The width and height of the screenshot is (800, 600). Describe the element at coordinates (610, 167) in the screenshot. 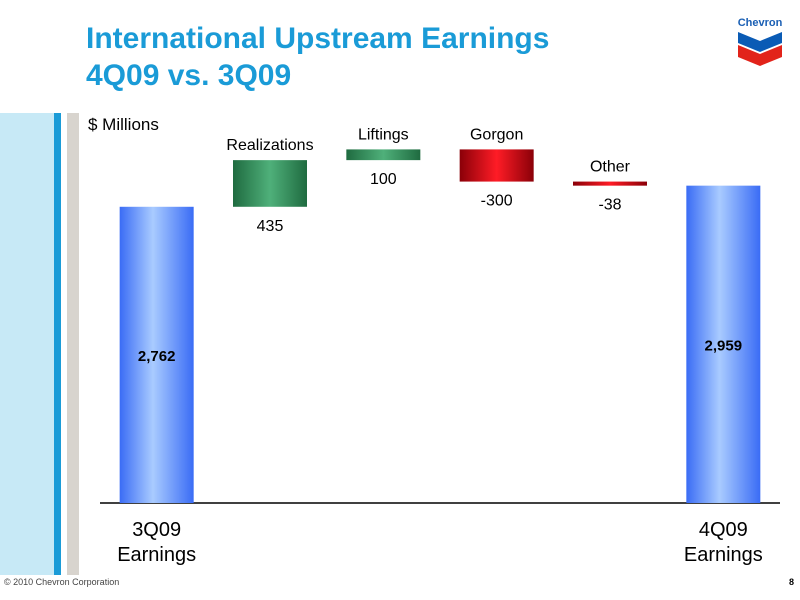

I see `category-label-4-0: Other` at that location.